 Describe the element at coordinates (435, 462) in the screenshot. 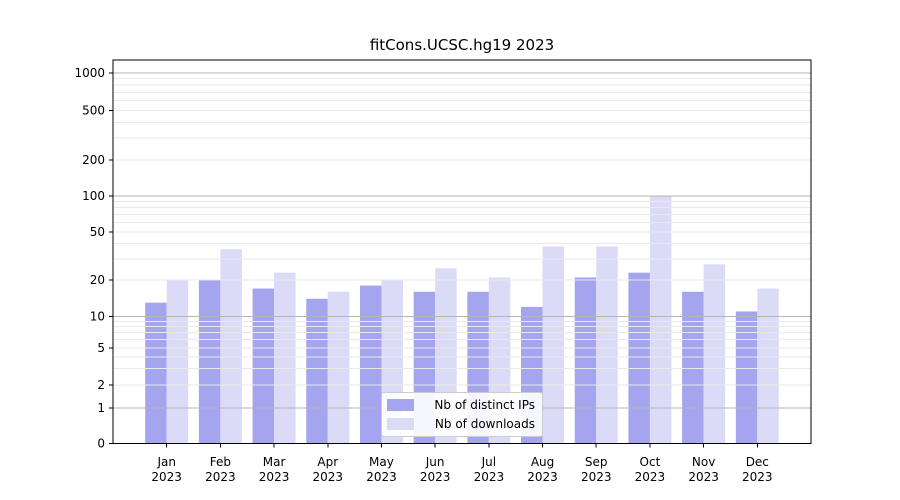

I see `x-tick-label-month: Jun` at that location.